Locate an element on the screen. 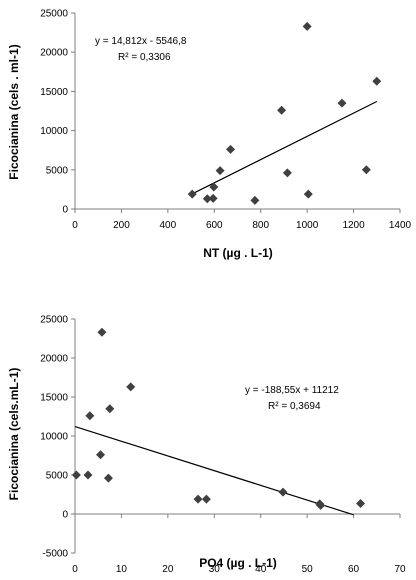  x-axis-label: PO4 (µg . L-1) is located at coordinates (238, 563).